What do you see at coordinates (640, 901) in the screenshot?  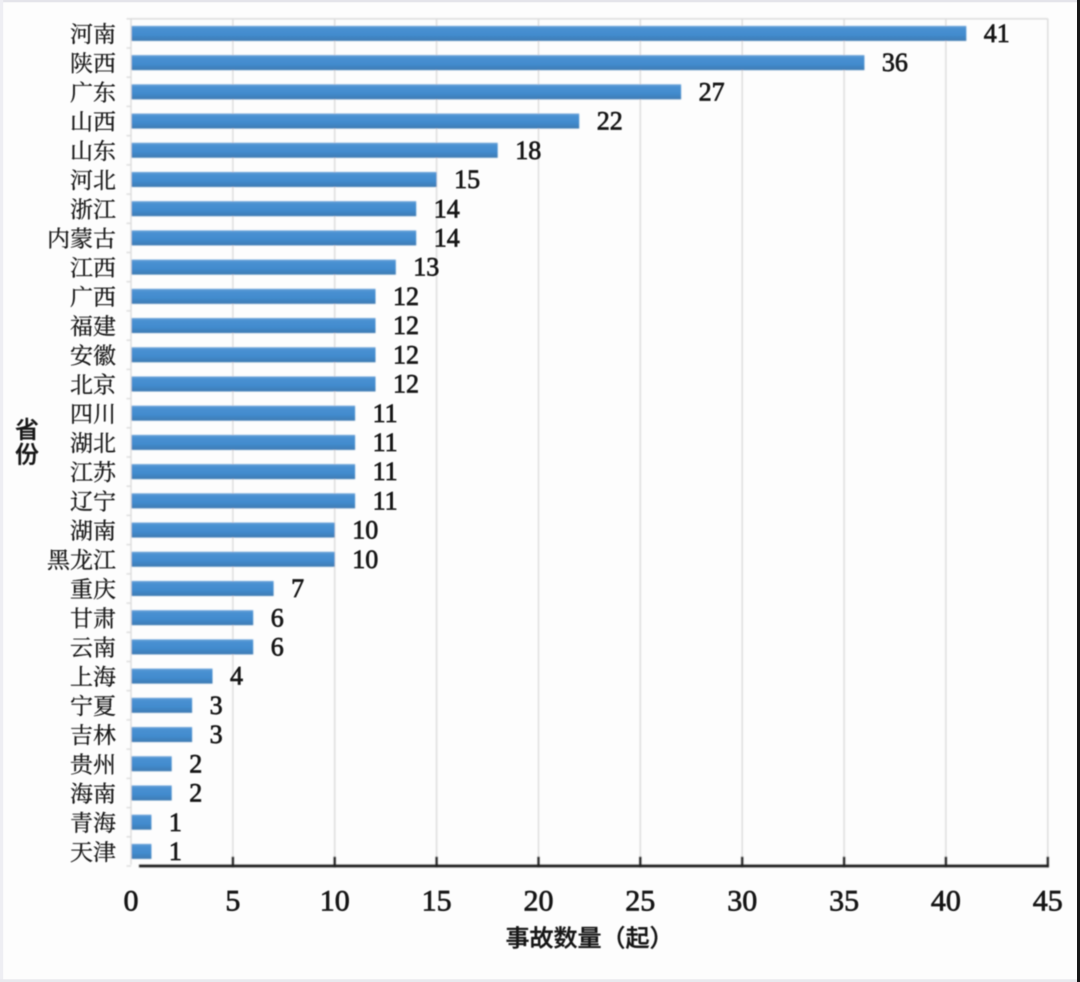 I see `svg-text: 25` at bounding box center [640, 901].